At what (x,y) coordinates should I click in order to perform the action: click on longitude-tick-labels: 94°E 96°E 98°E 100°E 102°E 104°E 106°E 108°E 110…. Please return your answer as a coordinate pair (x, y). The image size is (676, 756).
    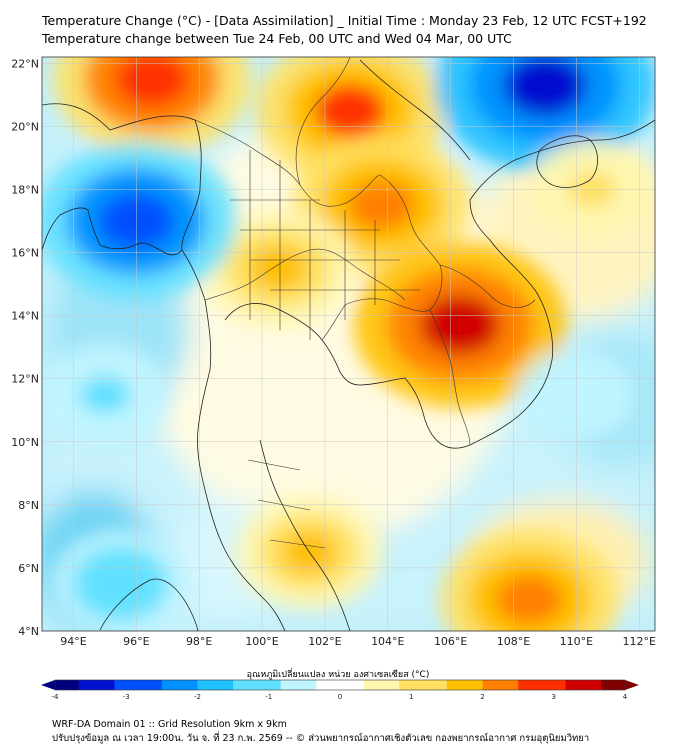
    Looking at the image, I should click on (358, 641).